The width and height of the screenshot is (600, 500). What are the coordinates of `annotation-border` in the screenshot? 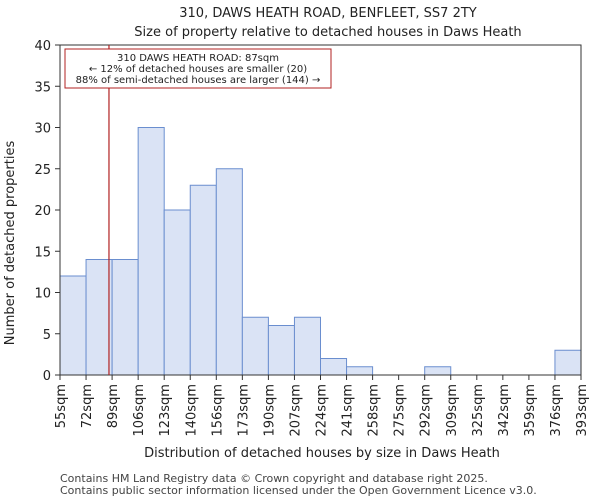 It's located at (198, 68).